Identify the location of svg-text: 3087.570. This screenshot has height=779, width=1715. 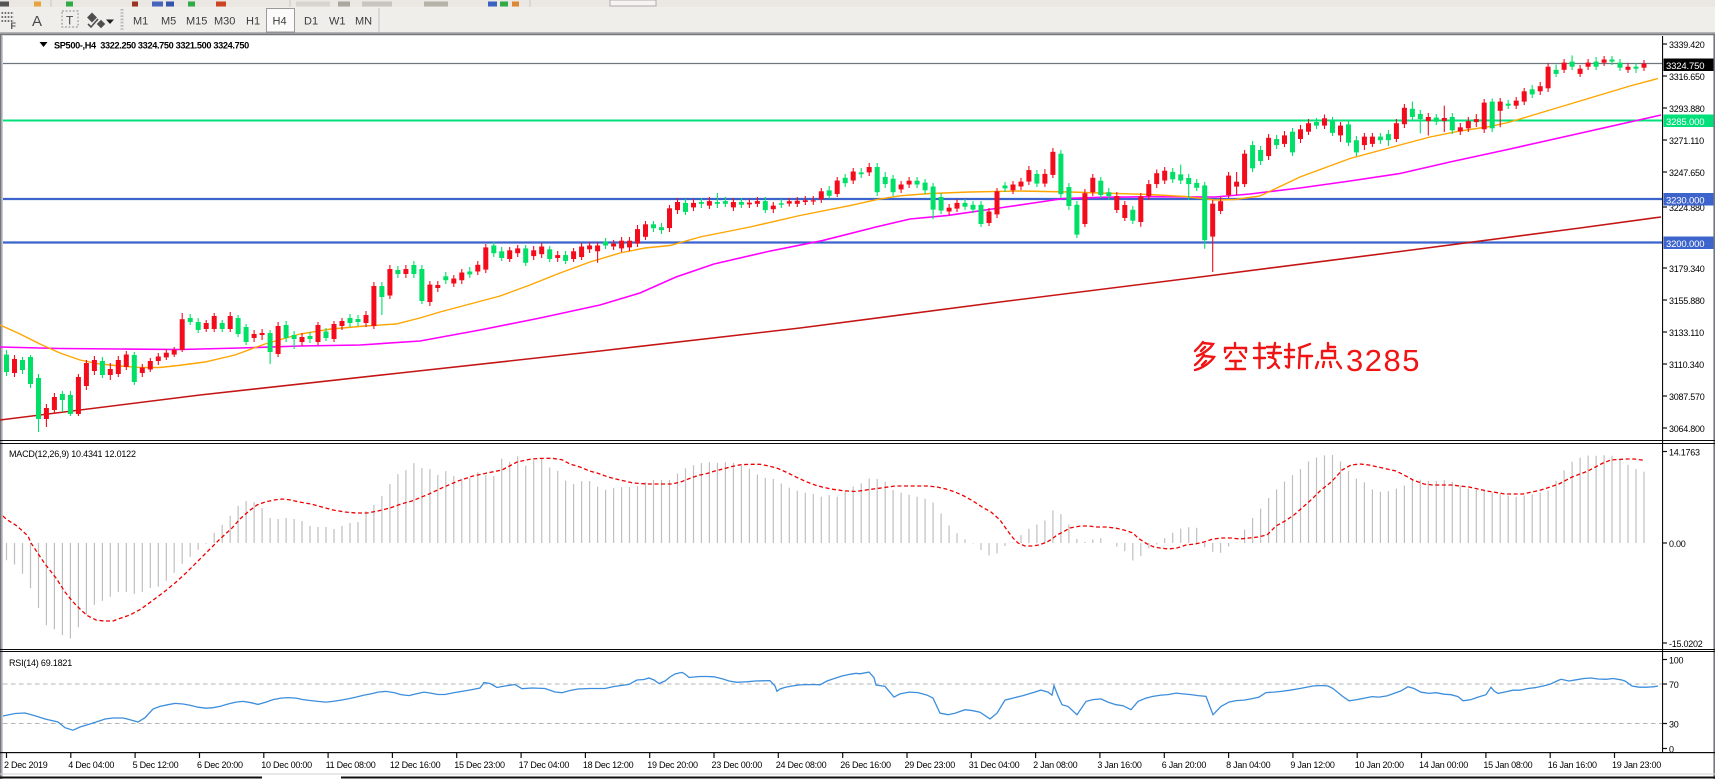
(1687, 397).